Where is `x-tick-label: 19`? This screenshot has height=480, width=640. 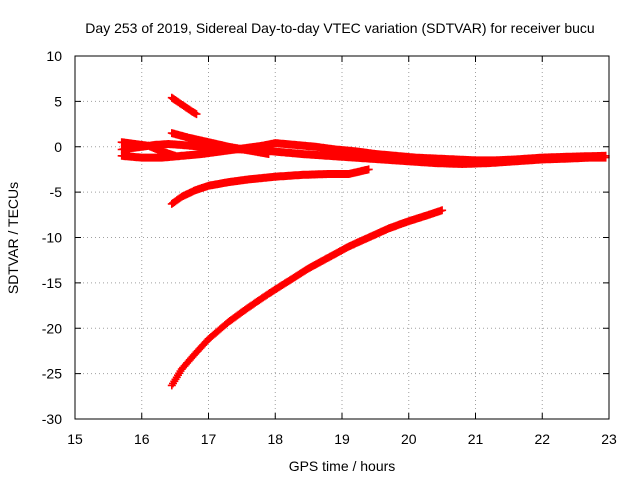
x-tick-label: 19 is located at coordinates (342, 439).